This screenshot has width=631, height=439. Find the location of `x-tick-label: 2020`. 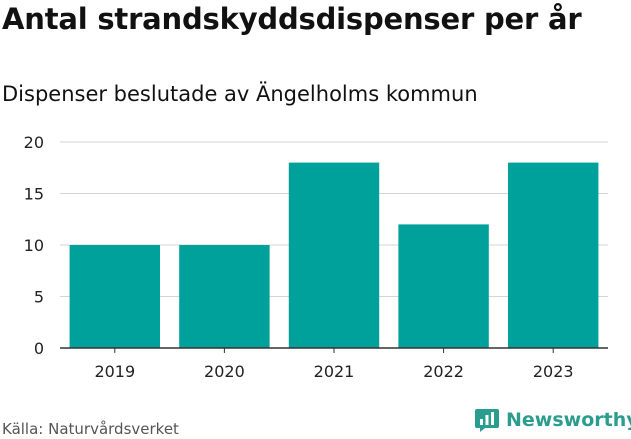

x-tick-label: 2020 is located at coordinates (224, 371).